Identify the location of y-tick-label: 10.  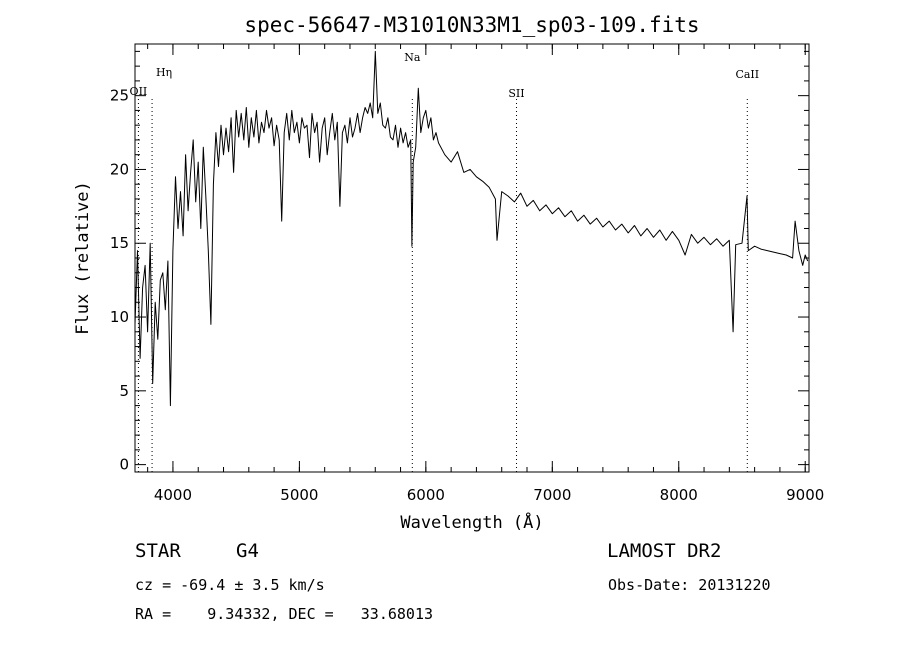
(119, 317).